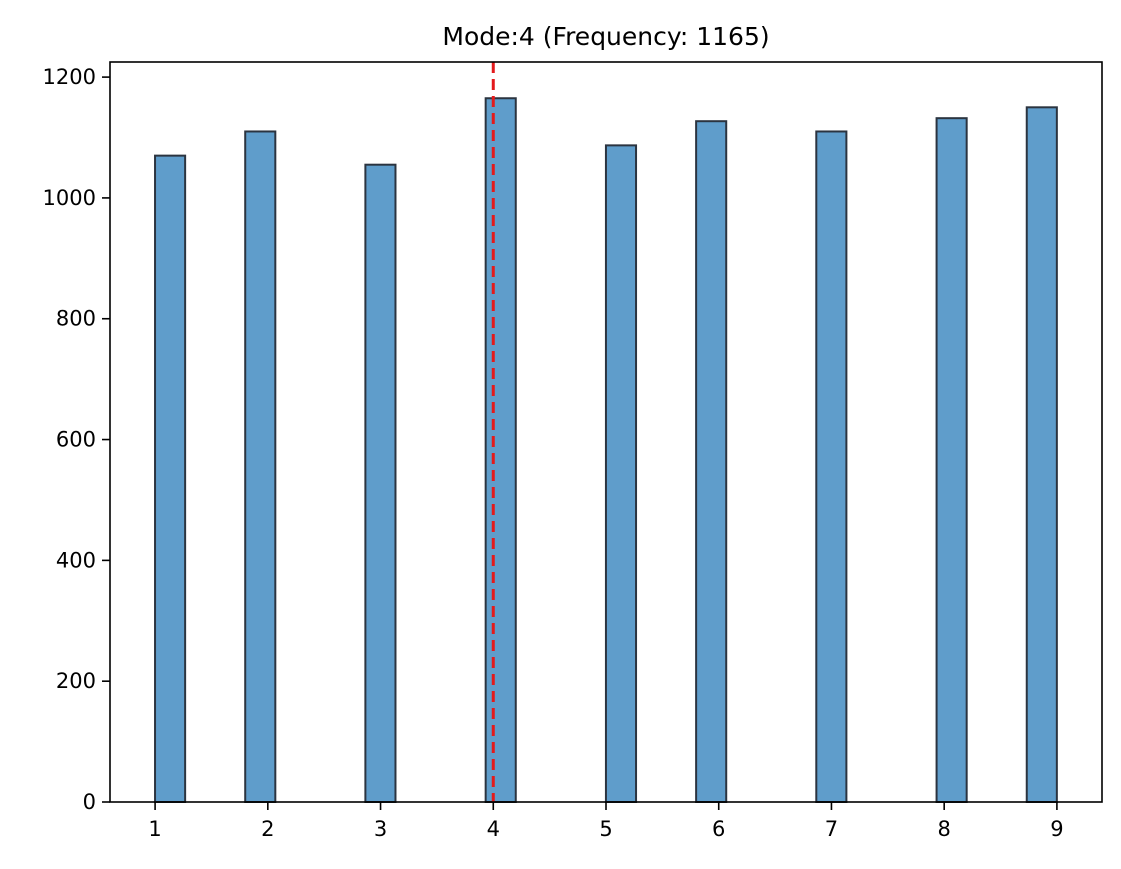  I want to click on x-tick-label: 9, so click(1056, 829).